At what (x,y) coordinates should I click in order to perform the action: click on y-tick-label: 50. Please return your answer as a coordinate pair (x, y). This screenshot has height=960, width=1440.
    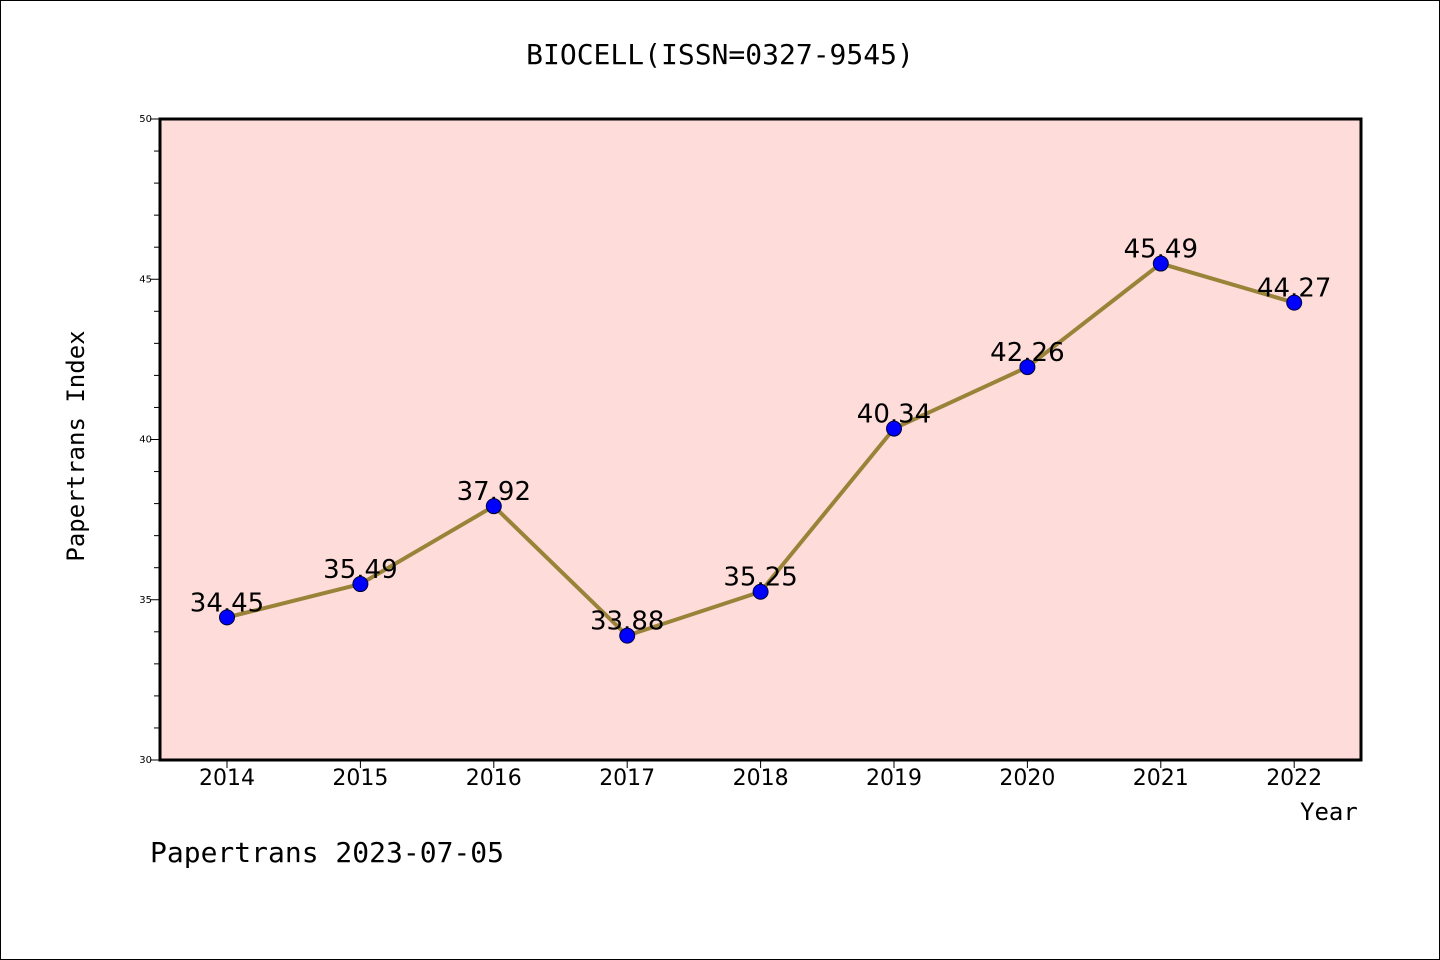
    Looking at the image, I should click on (145, 119).